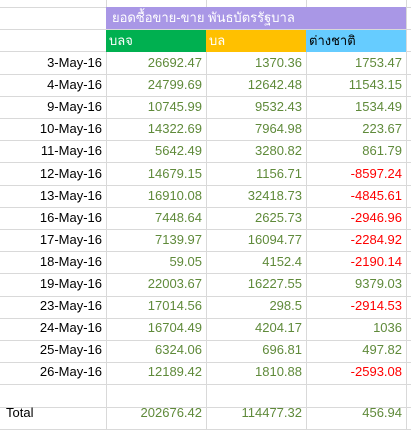  What do you see at coordinates (382, 412) in the screenshot?
I see `total-foreign-cell: 456.94` at bounding box center [382, 412].